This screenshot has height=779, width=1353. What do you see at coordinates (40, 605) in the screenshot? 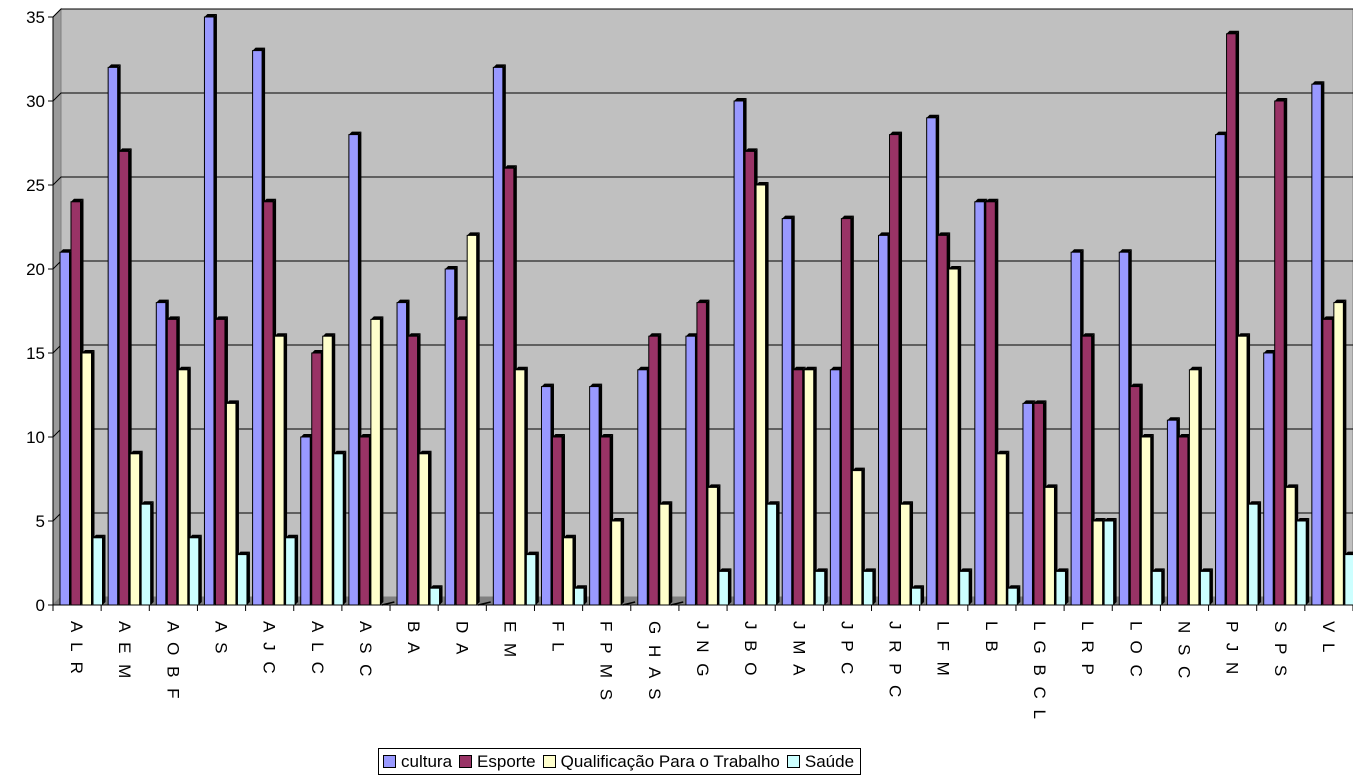
I see `y-tick-label: 0` at bounding box center [40, 605].